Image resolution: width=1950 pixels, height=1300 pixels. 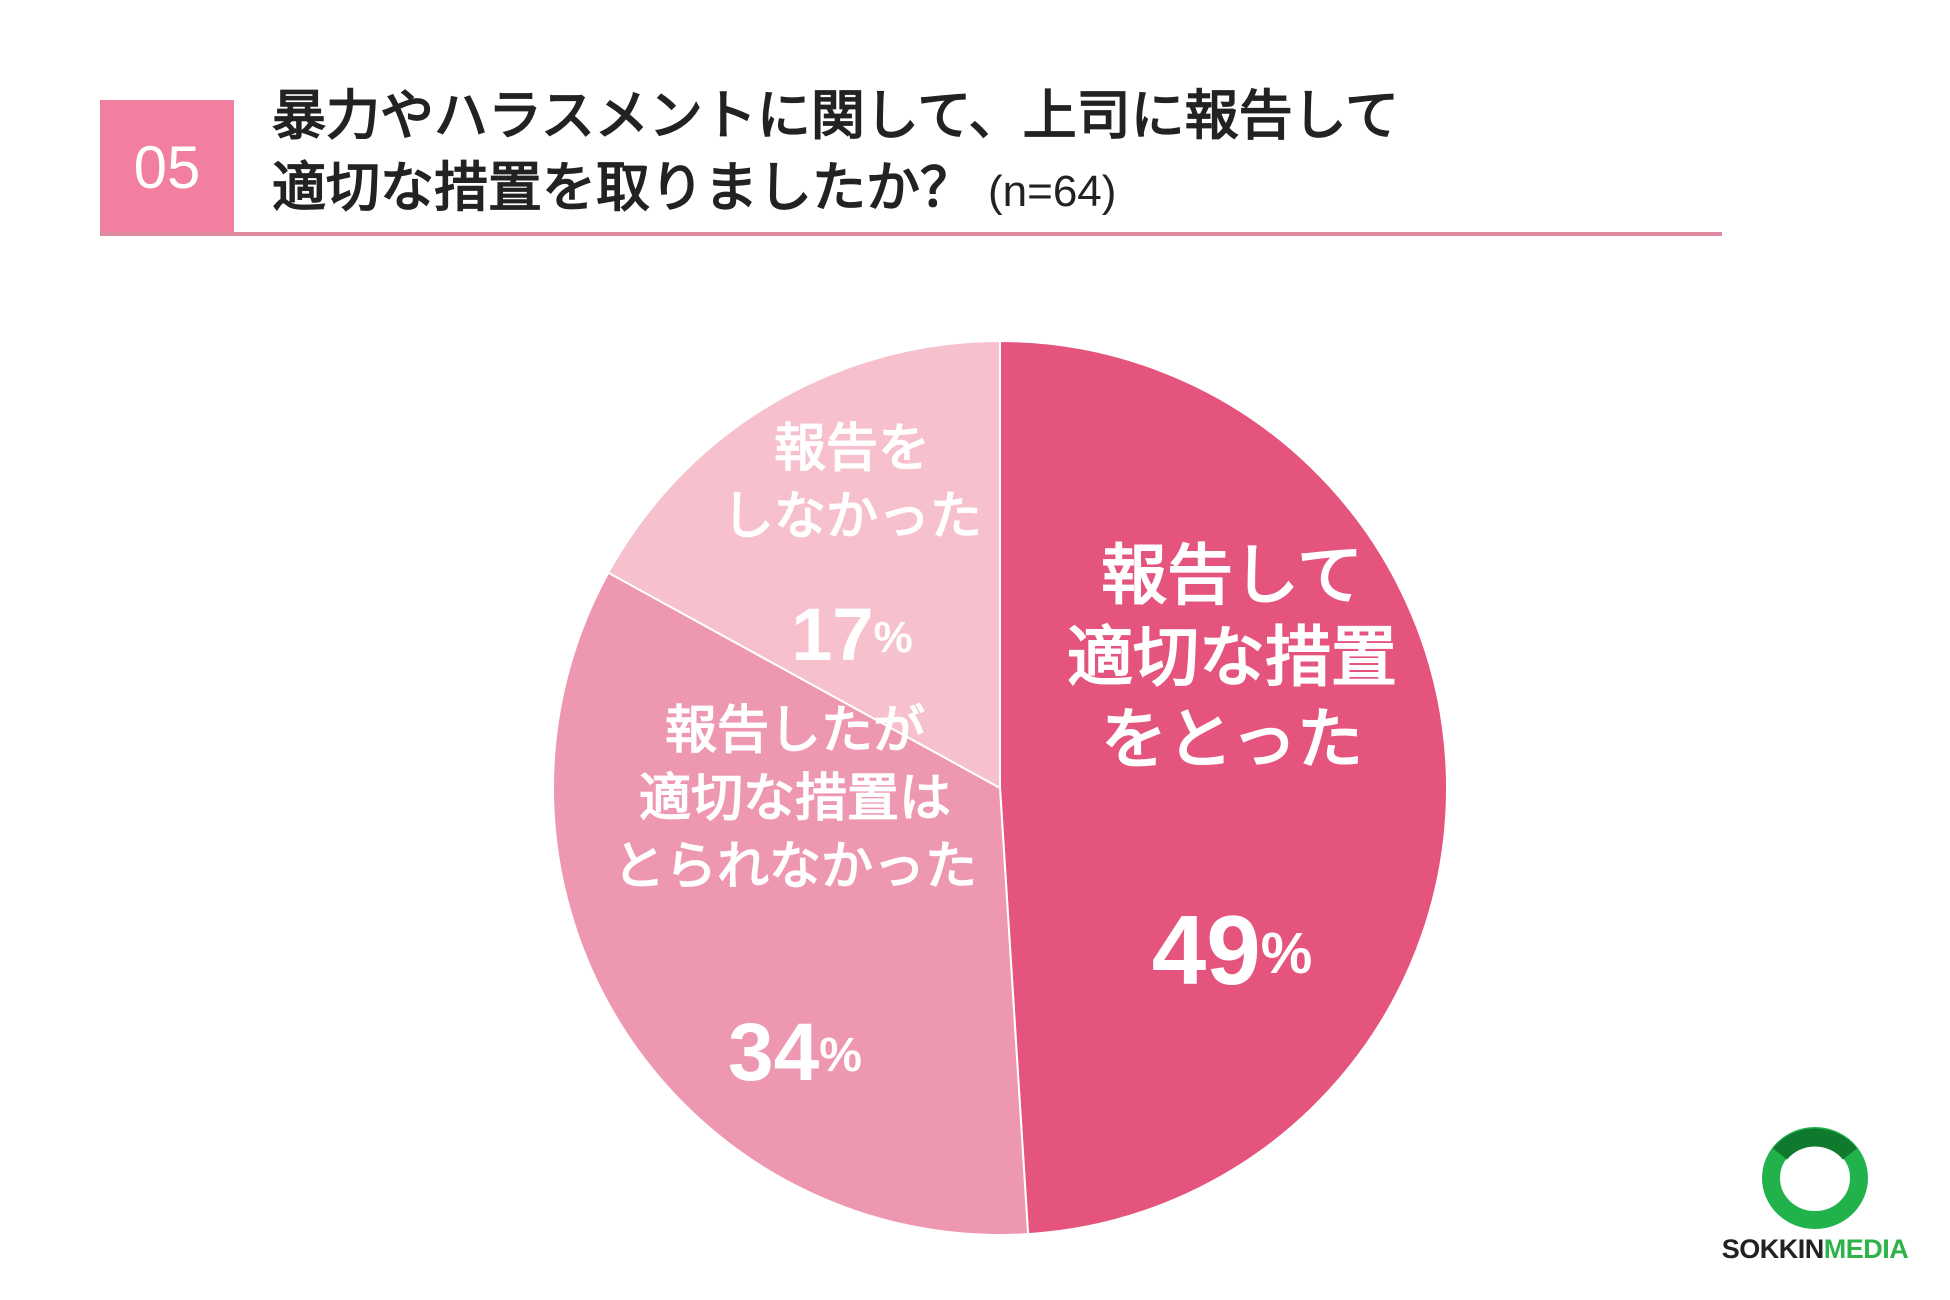 What do you see at coordinates (1232, 657) in the screenshot?
I see `slice-1-label-line-2: 適切な措置` at bounding box center [1232, 657].